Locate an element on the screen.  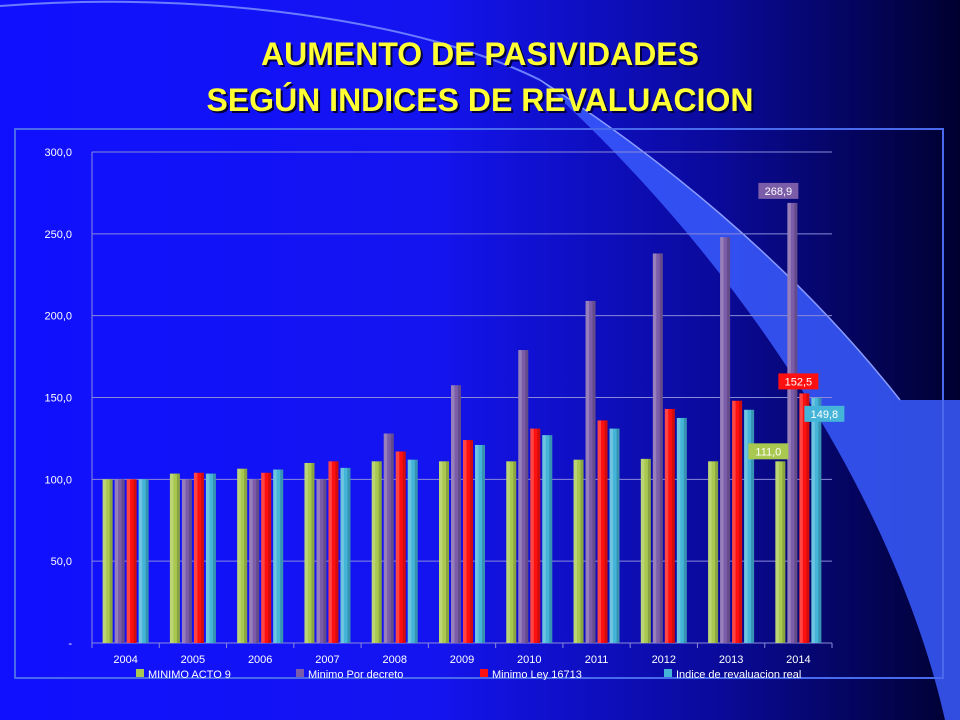
x-tick-label: 2014 is located at coordinates (798, 660).